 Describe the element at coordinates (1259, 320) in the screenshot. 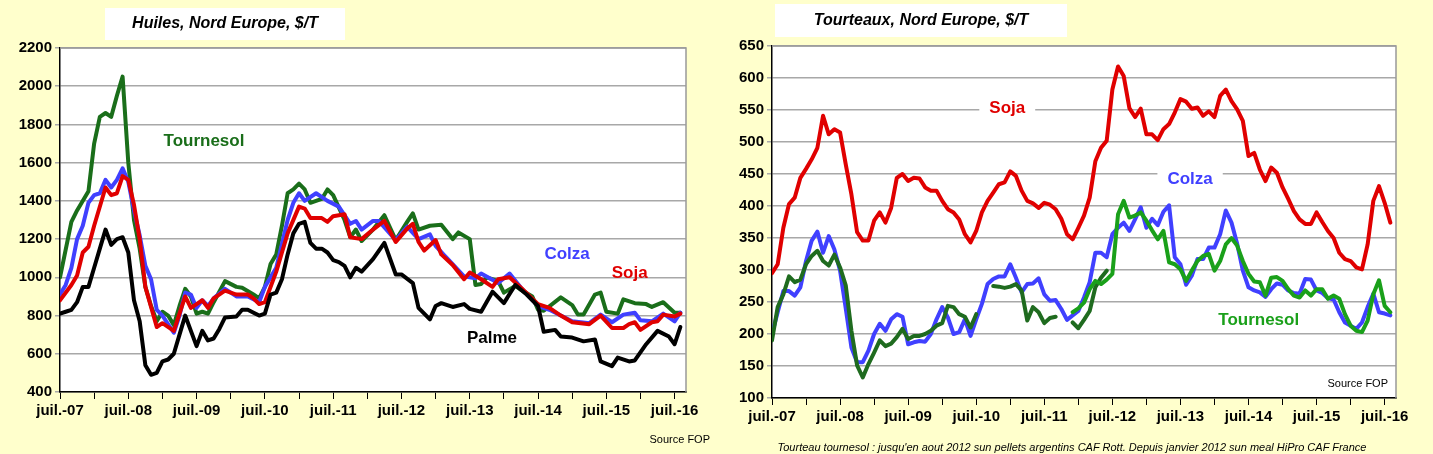

I see `series-label: Tournesol` at that location.